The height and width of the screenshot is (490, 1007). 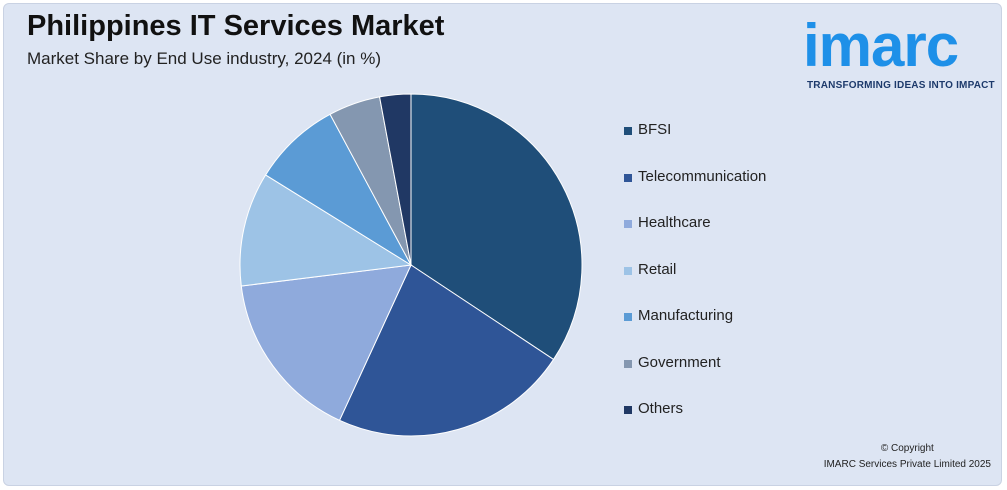 What do you see at coordinates (702, 176) in the screenshot?
I see `legend-label: Telecommunication` at bounding box center [702, 176].